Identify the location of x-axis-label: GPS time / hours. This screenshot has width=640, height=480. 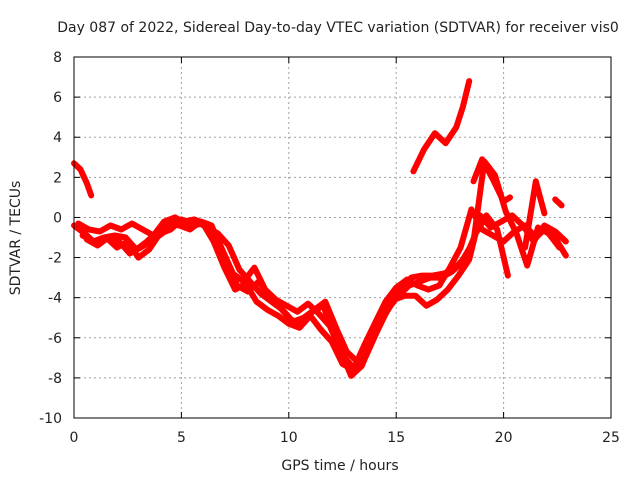
(339, 466).